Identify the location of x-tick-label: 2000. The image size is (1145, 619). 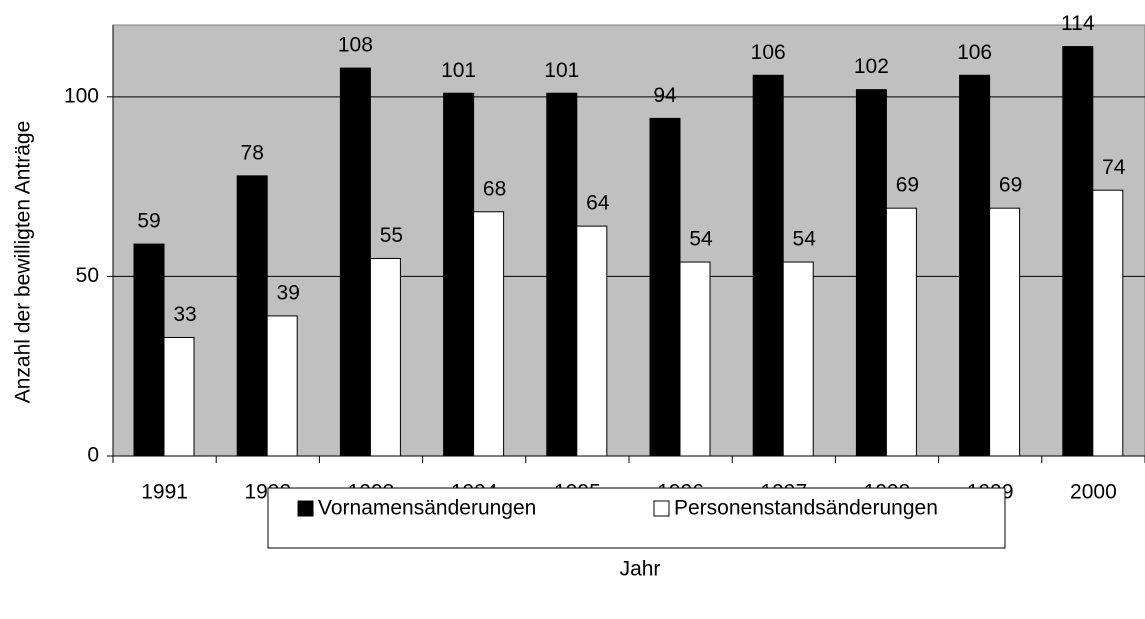
(1093, 492).